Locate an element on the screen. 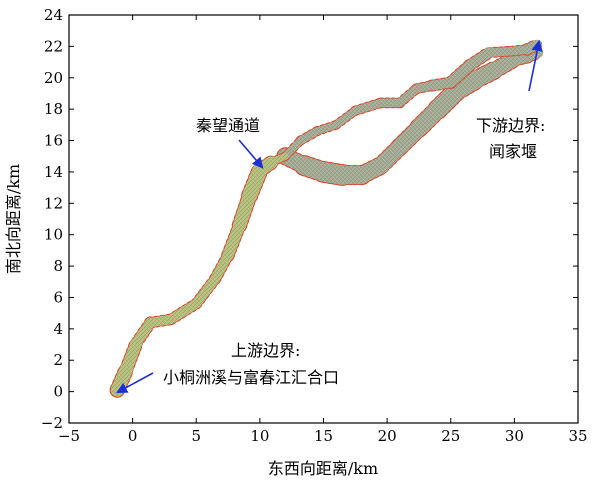 This screenshot has height=481, width=593. y-tick-label: 0 is located at coordinates (58, 392).